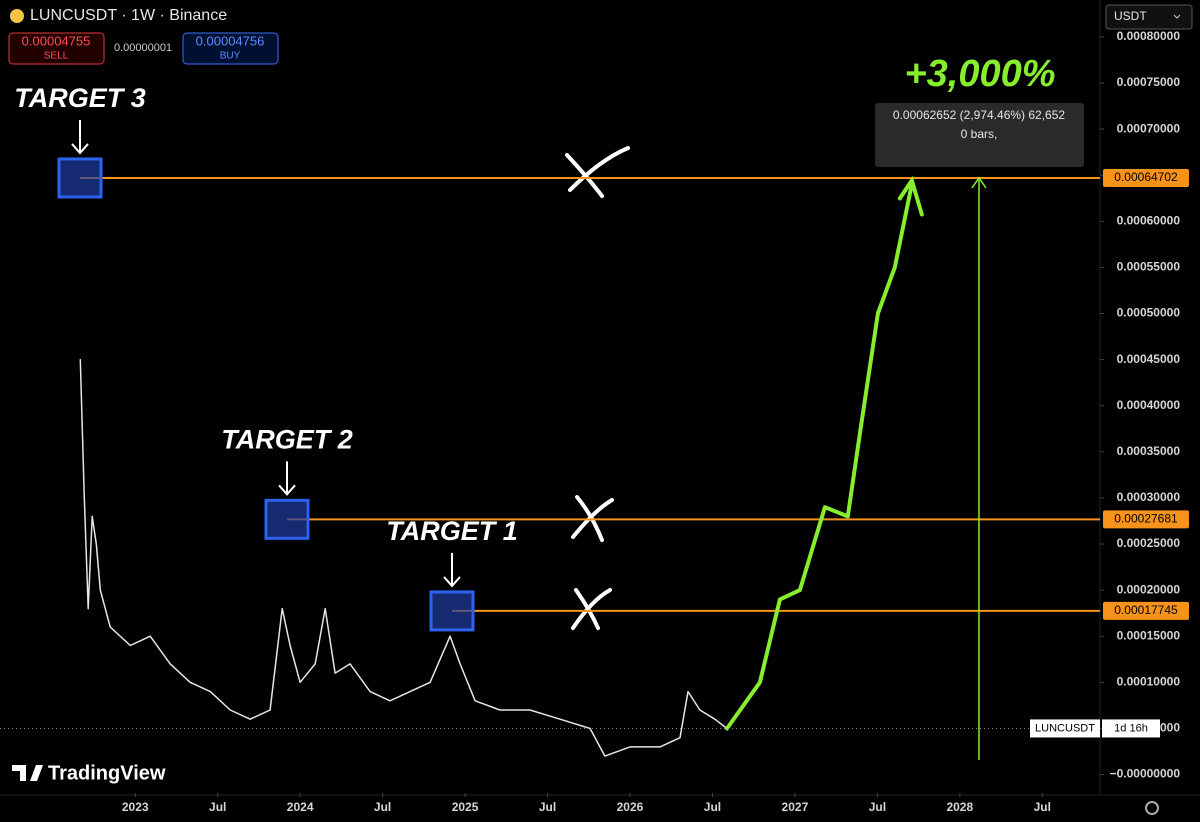 Image resolution: width=1200 pixels, height=822 pixels. Describe the element at coordinates (597, 388) in the screenshot. I see `cross-marks` at that location.